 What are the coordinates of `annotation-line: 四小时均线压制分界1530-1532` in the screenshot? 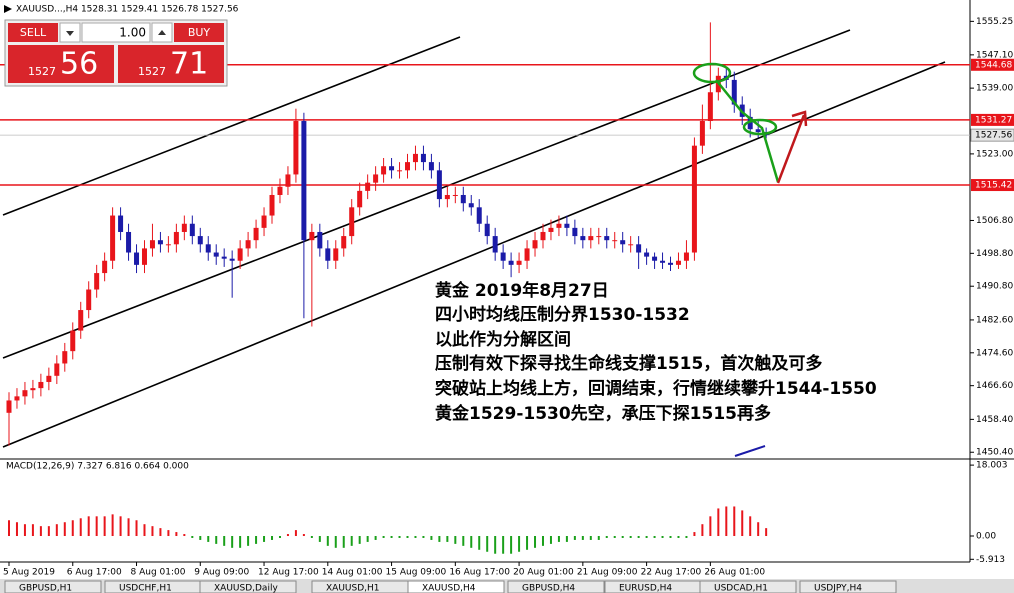 It's located at (562, 314).